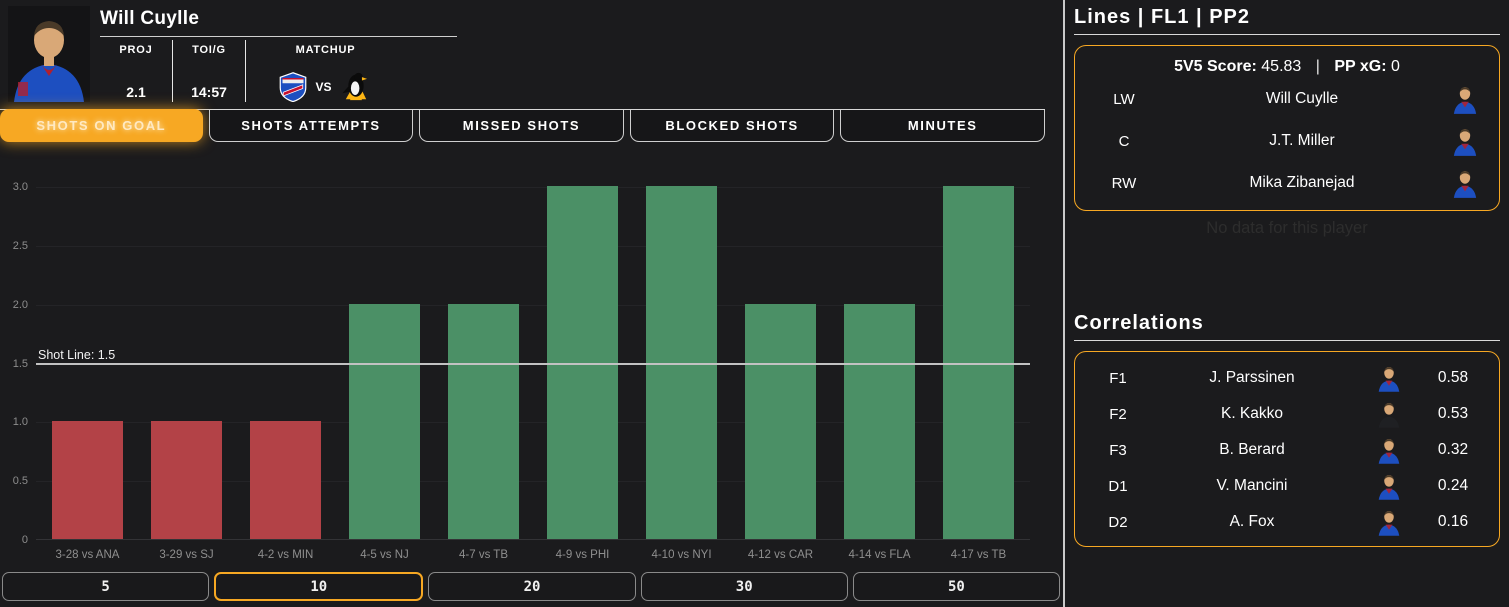  Describe the element at coordinates (879, 432) in the screenshot. I see `bar-4-14-vs-fla: 4-14 vs FLA` at that location.